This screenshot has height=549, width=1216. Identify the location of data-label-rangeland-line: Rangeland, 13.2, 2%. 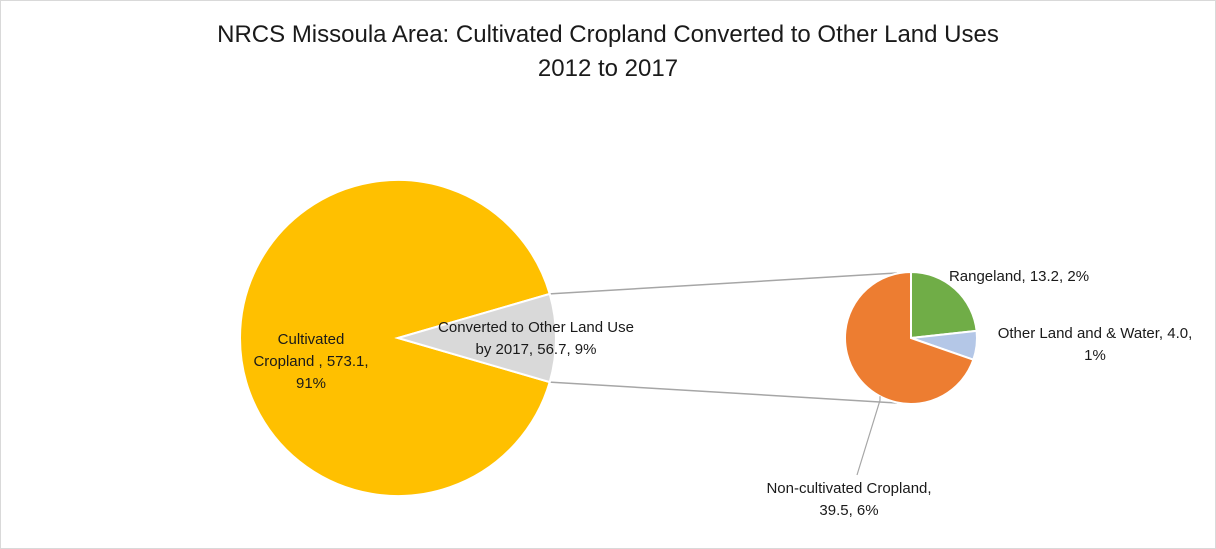
(1019, 276).